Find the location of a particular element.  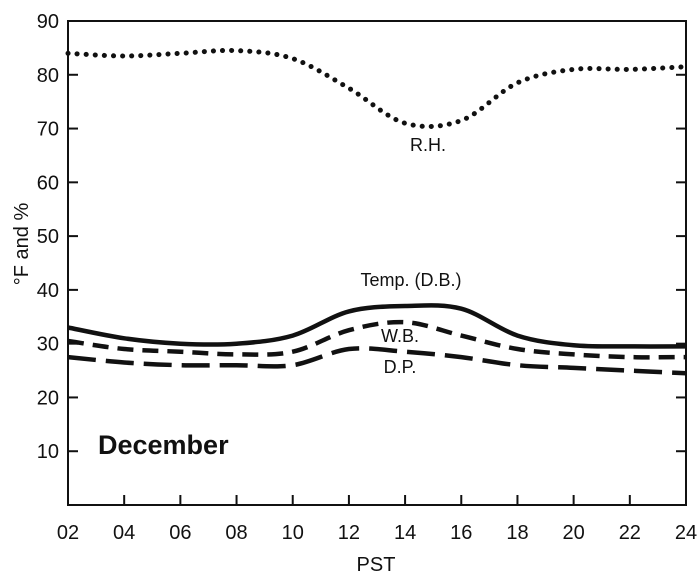

series-line-dp is located at coordinates (377, 361).